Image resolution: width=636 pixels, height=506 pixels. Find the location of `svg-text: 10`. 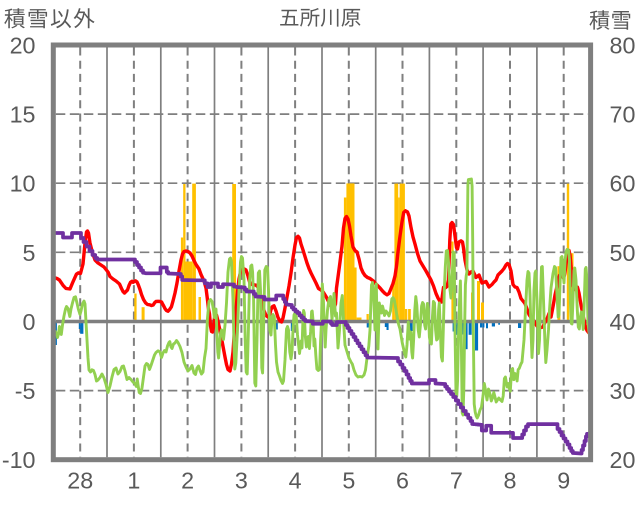

svg-text: 10 is located at coordinates (23, 184).